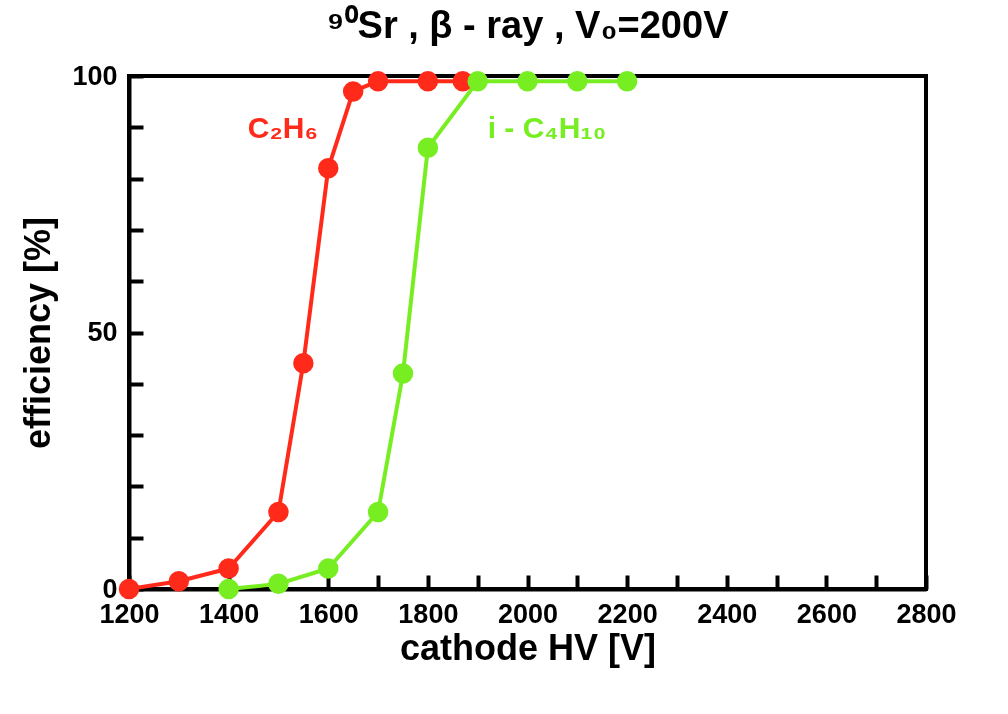 Image resolution: width=1008 pixels, height=714 pixels. What do you see at coordinates (102, 332) in the screenshot?
I see `y-tick-label: 50` at bounding box center [102, 332].